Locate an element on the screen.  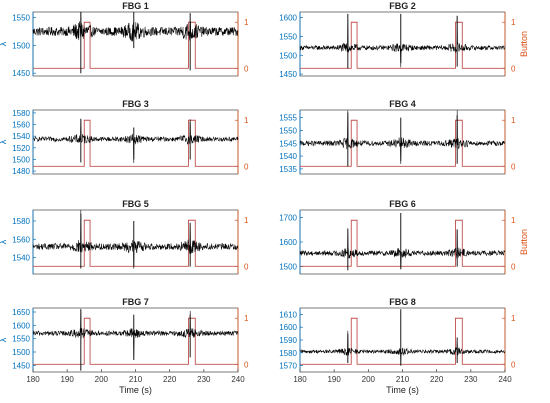
left-axis: 1480 1500 1520 1540 1560 1580 λ is located at coordinates (18, 142).